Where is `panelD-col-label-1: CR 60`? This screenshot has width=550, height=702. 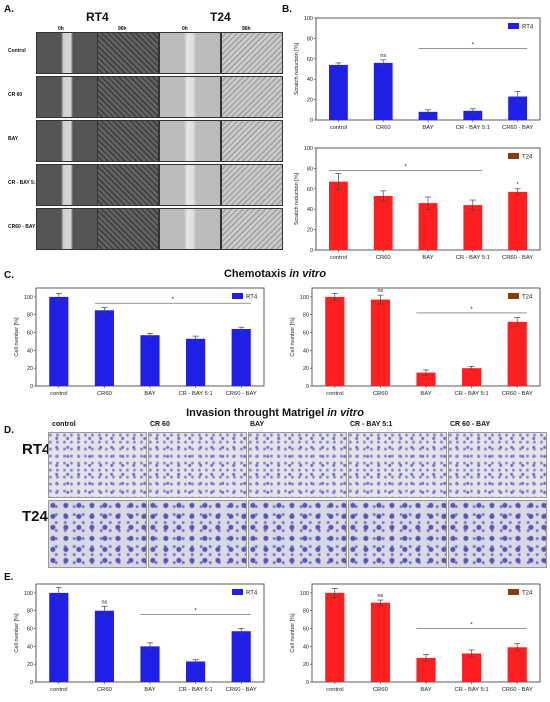 panelD-col-label-1: CR 60 is located at coordinates (160, 424).